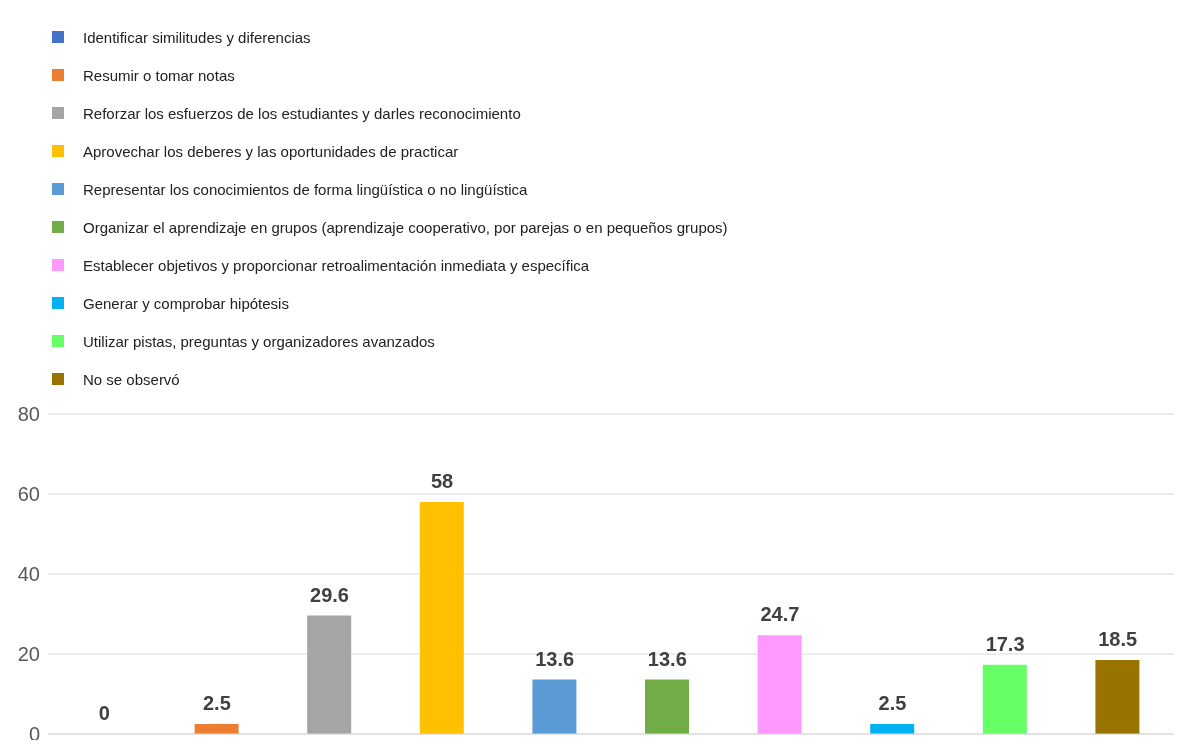  I want to click on y-tick-label: 80, so click(28, 414).